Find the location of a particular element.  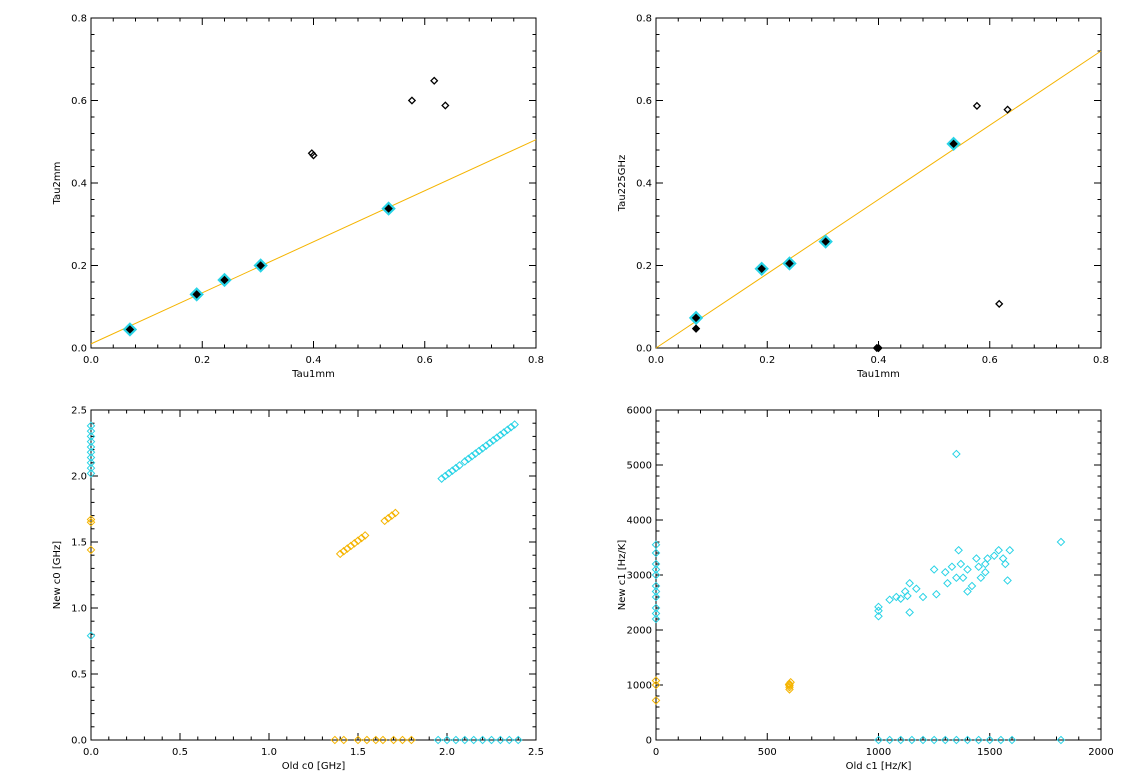

y-axis-label: New c0 [GHz] is located at coordinates (57, 575).